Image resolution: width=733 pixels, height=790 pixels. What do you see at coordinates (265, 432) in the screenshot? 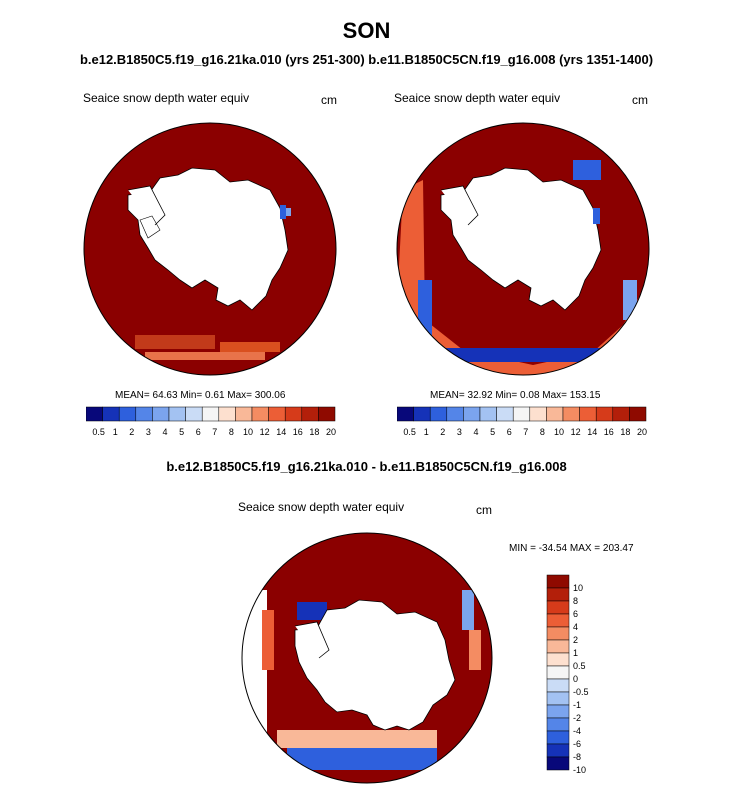
I see `colorbar-tick-label: 12` at bounding box center [265, 432].